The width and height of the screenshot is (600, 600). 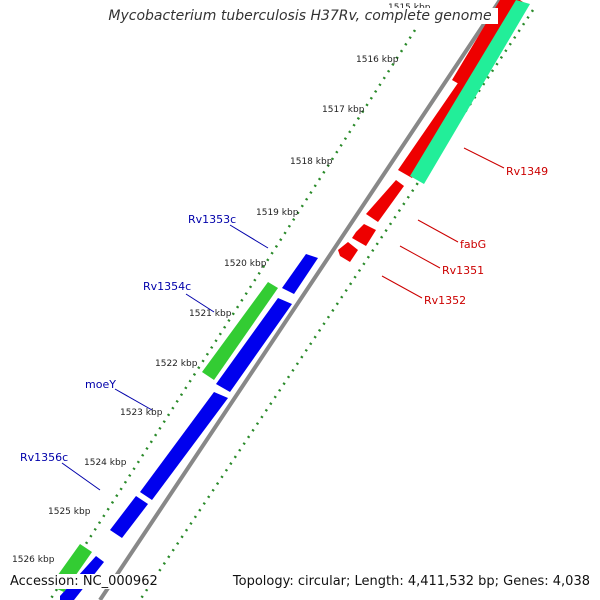 I want to click on gene-label-fabG: fabG, so click(x=473, y=244).